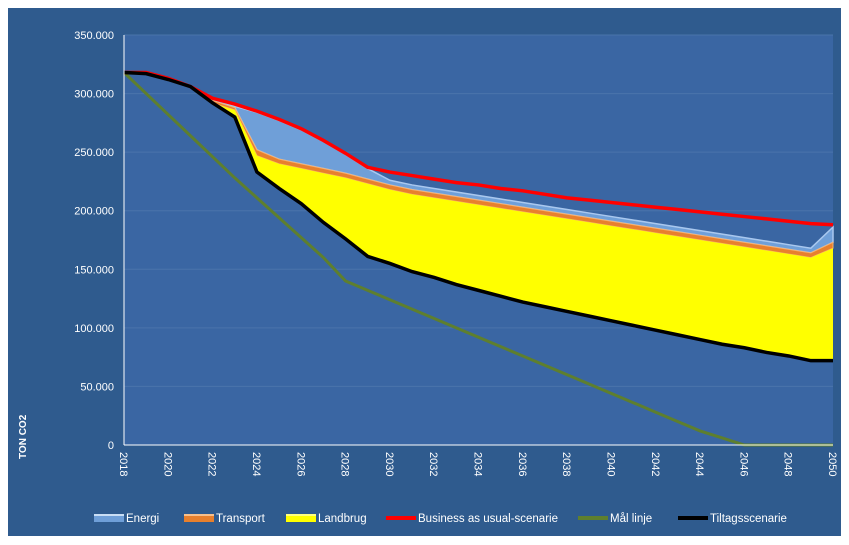 This screenshot has width=849, height=545. What do you see at coordinates (212, 464) in the screenshot?
I see `x-tick-label: 2022` at bounding box center [212, 464].